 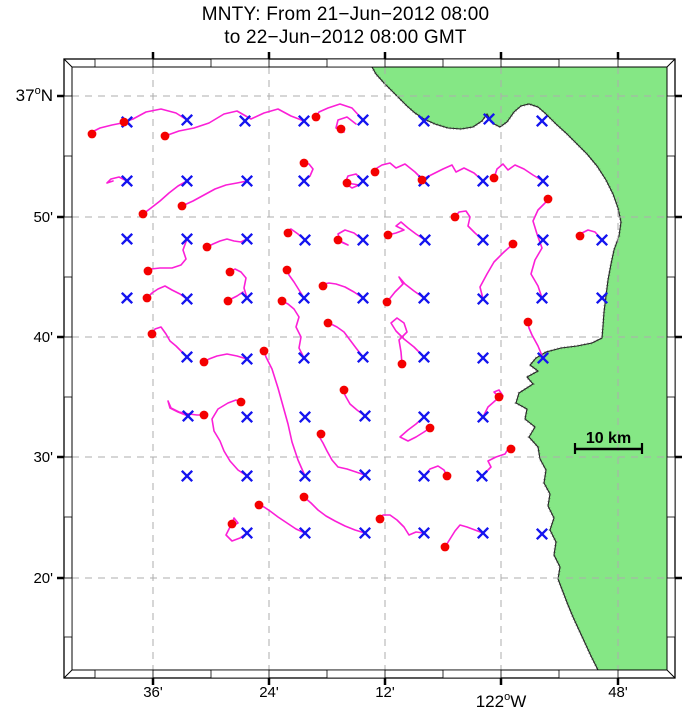 What do you see at coordinates (153, 692) in the screenshot?
I see `lon-tick-label: 36'` at bounding box center [153, 692].